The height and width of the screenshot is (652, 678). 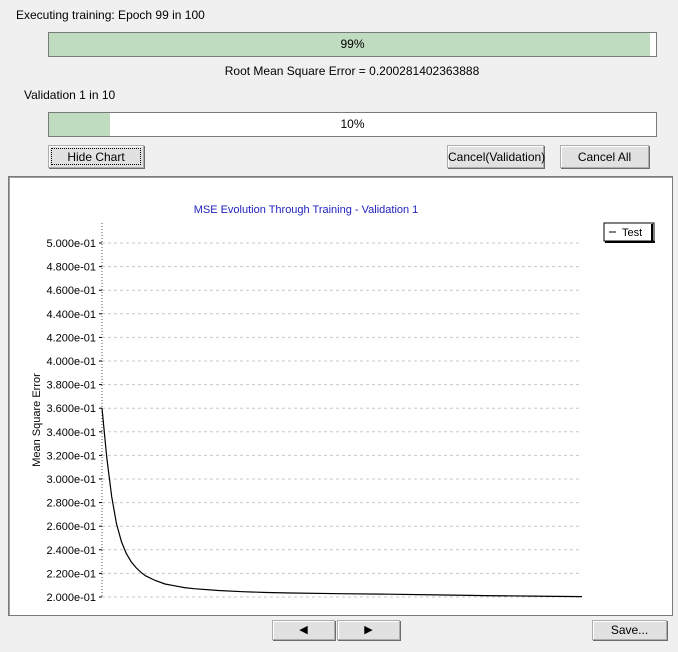 I want to click on y-tick-label: 2.400e-01, so click(x=71, y=551).